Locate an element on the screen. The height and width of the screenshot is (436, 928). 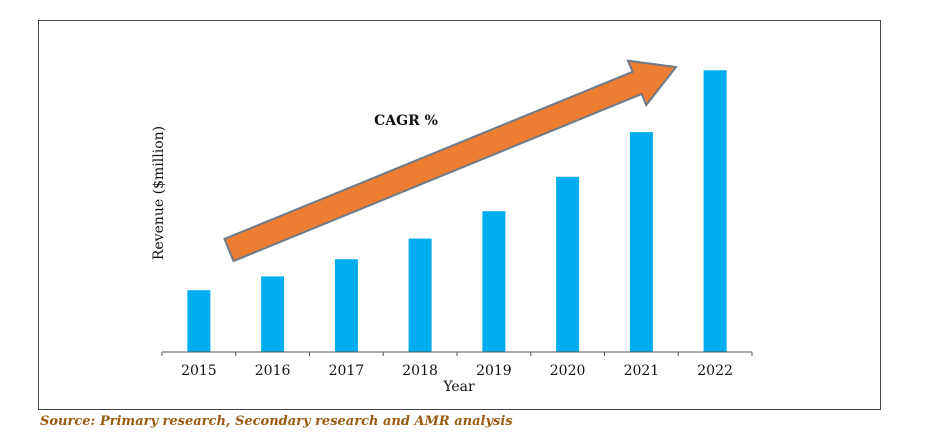
cagr-label: CAGR % is located at coordinates (406, 121).